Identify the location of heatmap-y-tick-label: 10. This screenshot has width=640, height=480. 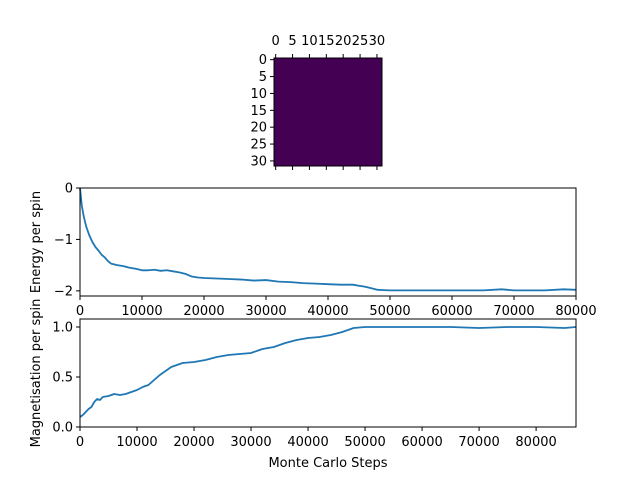
(258, 94).